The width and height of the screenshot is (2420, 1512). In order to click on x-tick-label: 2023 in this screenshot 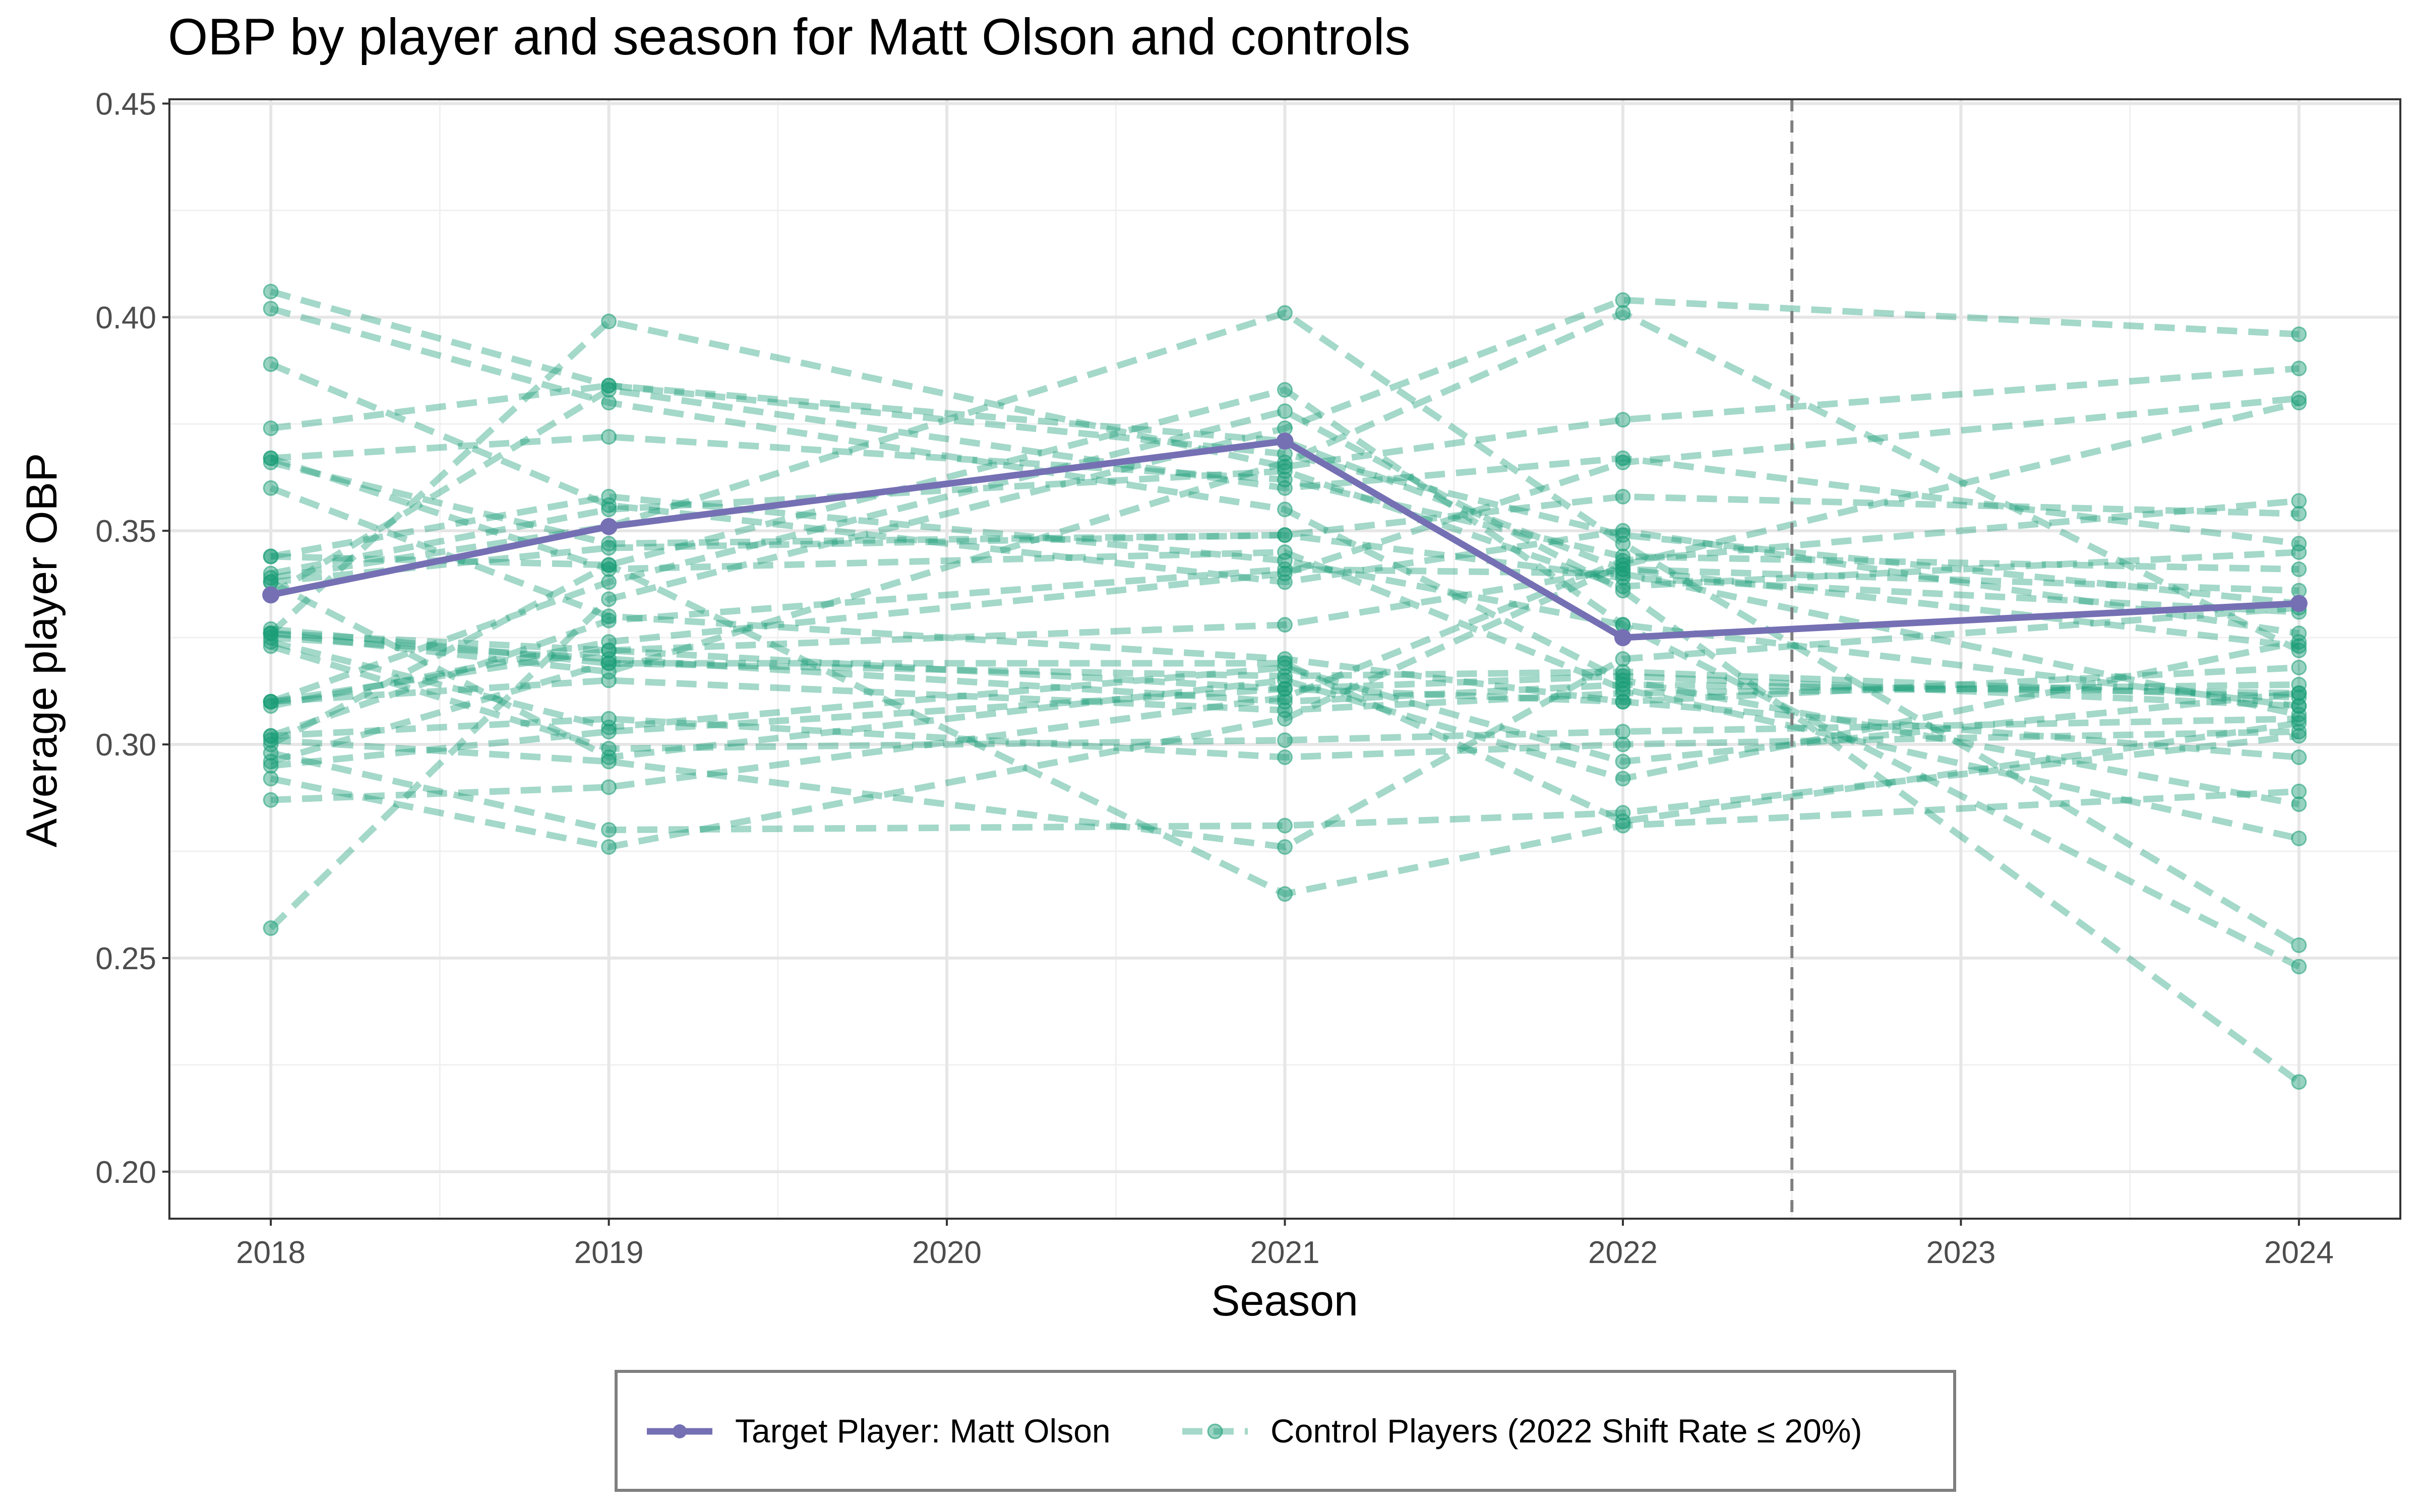, I will do `click(1960, 1252)`.